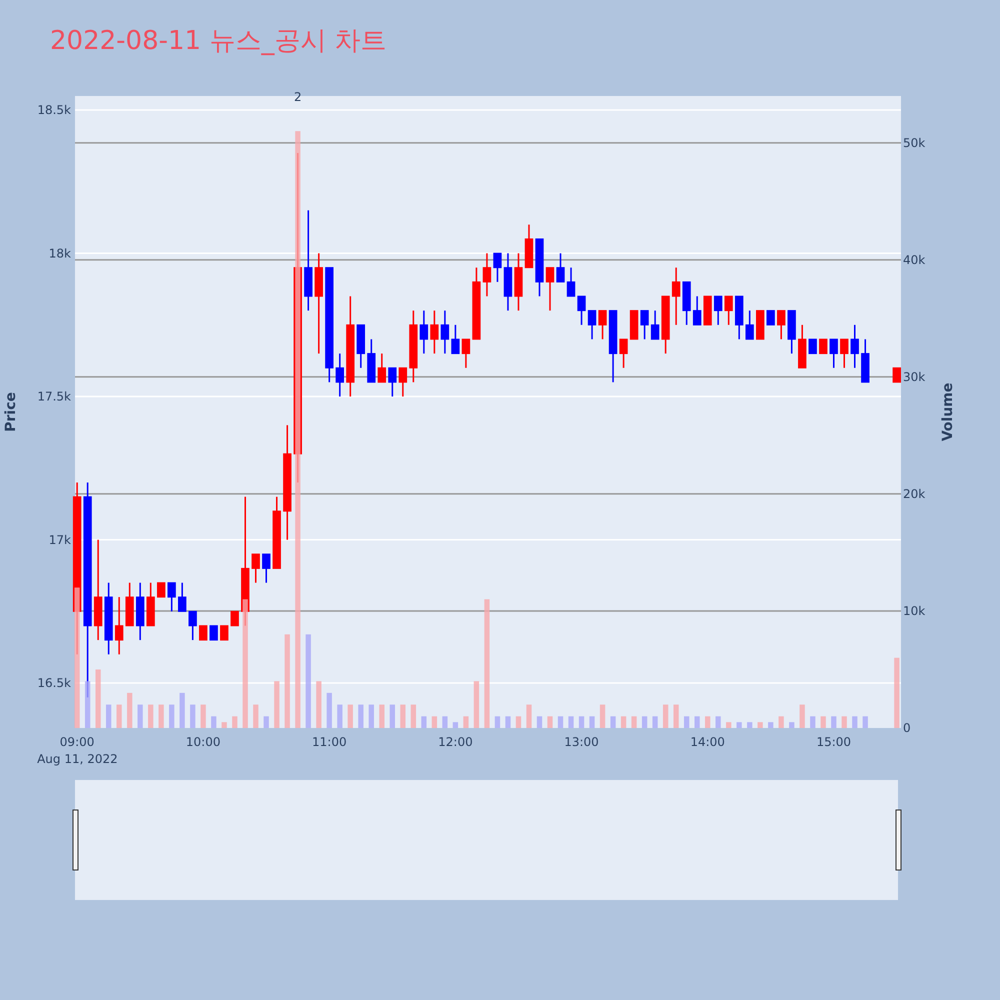  Describe the element at coordinates (914, 143) in the screenshot. I see `y2-tick-label: 50k` at that location.